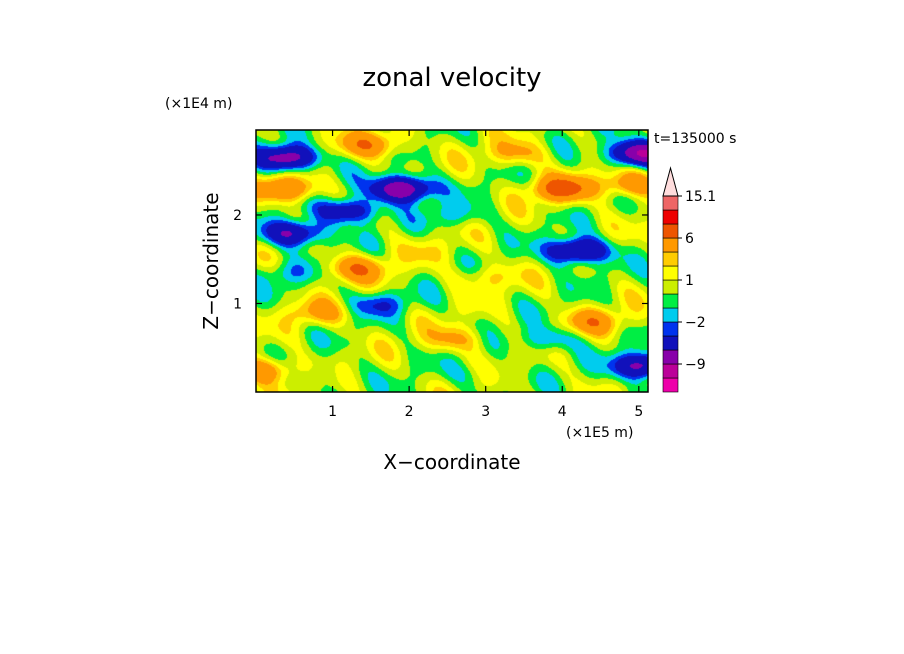  I want to click on x-unit-label: (×1E5 m), so click(599, 433).